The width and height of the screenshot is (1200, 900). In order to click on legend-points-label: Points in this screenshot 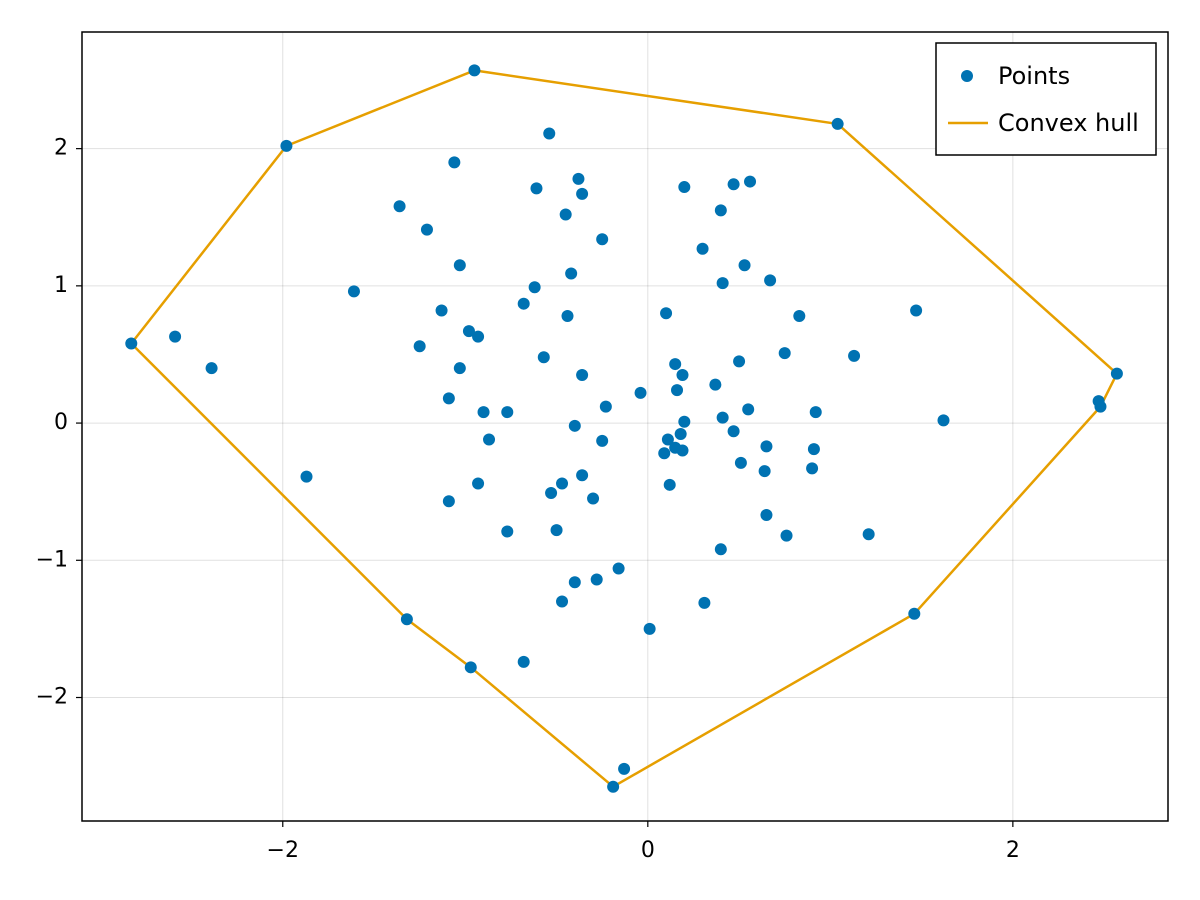, I will do `click(1034, 76)`.